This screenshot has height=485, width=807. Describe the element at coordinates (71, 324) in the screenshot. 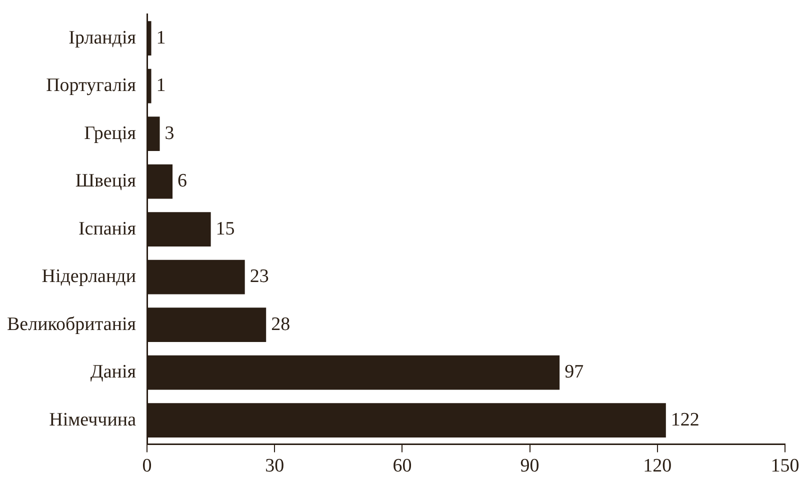

I see `y-tick-label: Великобританія` at that location.